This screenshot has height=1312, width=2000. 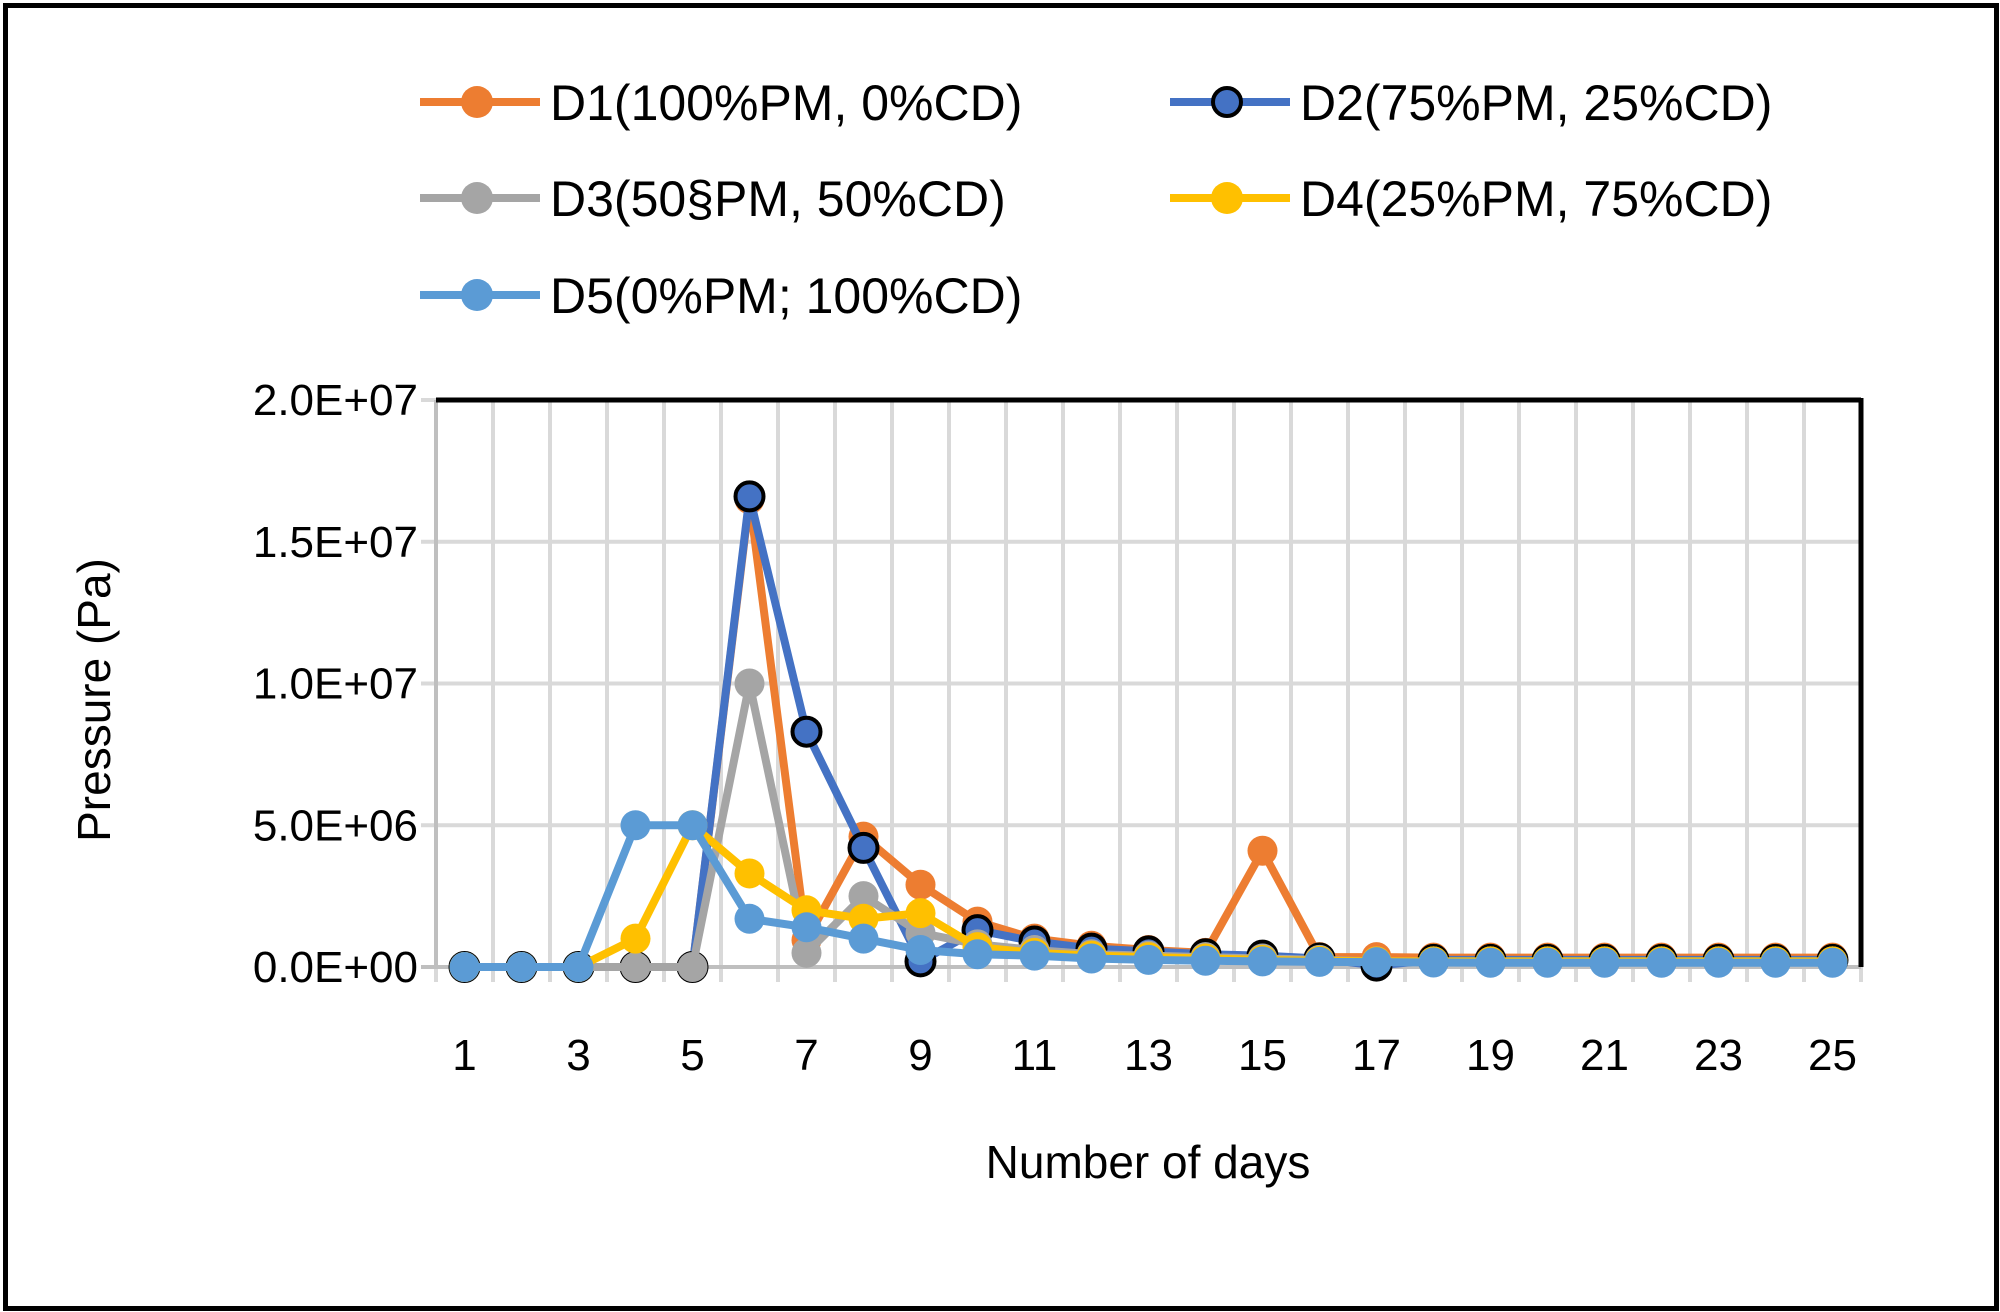 I want to click on legend-item: D5(0%PM; 100%CD), so click(x=721, y=296).